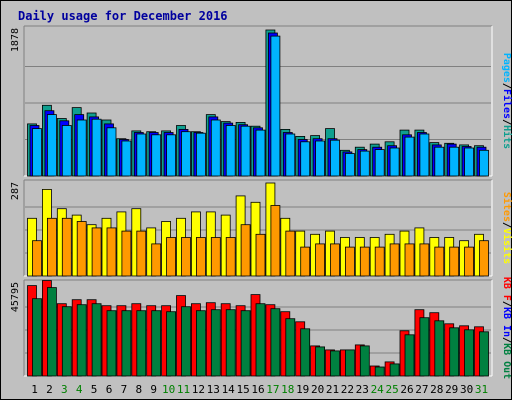 The width and height of the screenshot is (512, 400). Describe the element at coordinates (391, 389) in the screenshot. I see `day-label: 25` at that location.